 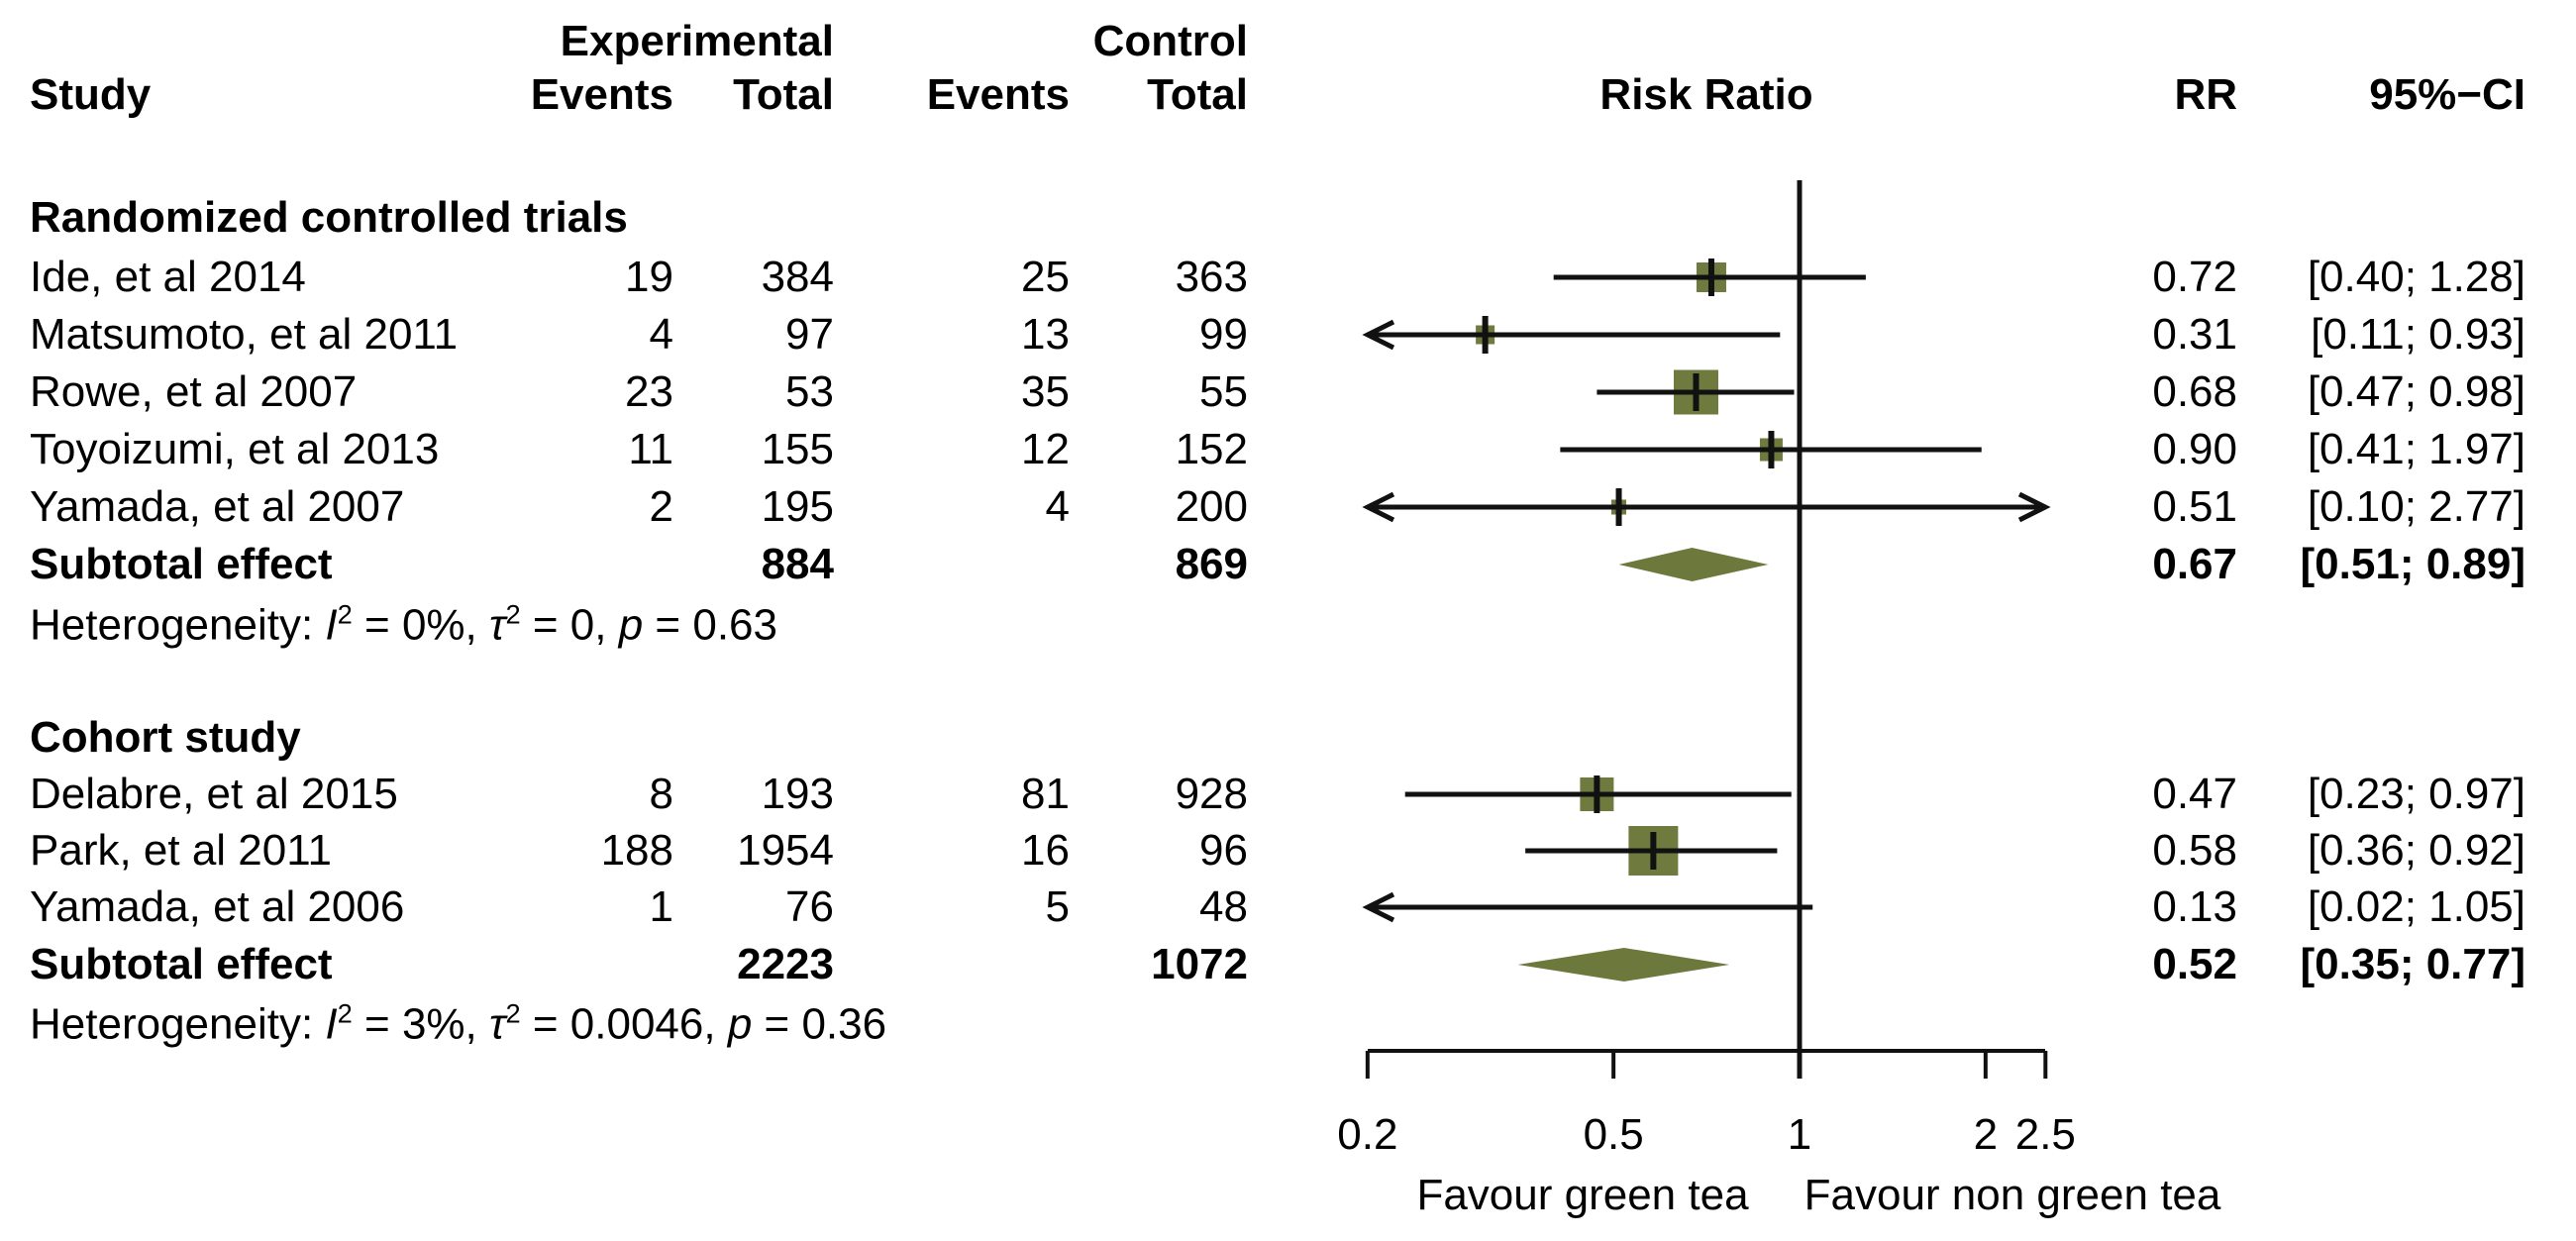 I want to click on subtotal-exp-total: 884, so click(x=797, y=564).